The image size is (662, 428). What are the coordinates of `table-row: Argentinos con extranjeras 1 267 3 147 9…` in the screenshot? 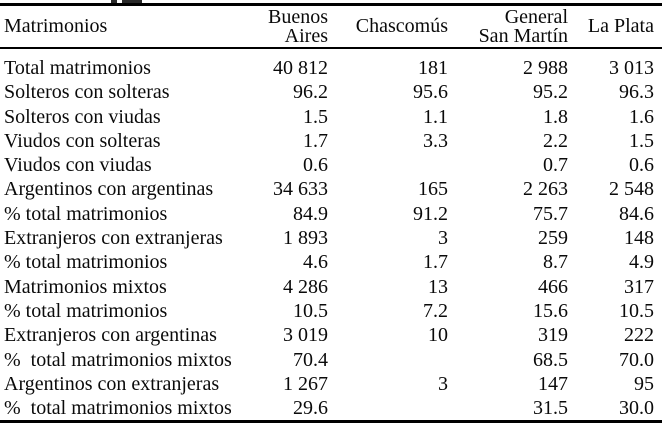 It's located at (331, 384).